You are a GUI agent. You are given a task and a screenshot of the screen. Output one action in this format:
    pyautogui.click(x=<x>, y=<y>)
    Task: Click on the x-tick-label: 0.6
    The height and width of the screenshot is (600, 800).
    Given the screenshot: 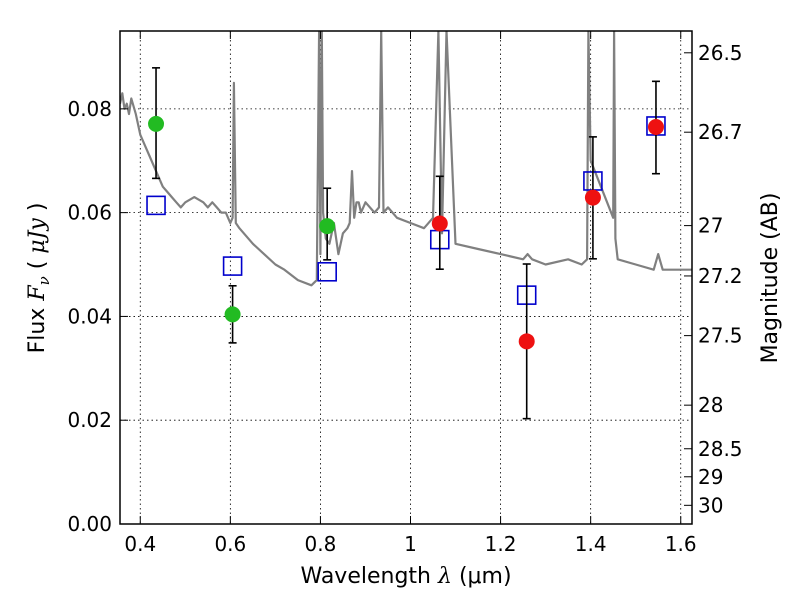 What is the action you would take?
    pyautogui.click(x=230, y=544)
    